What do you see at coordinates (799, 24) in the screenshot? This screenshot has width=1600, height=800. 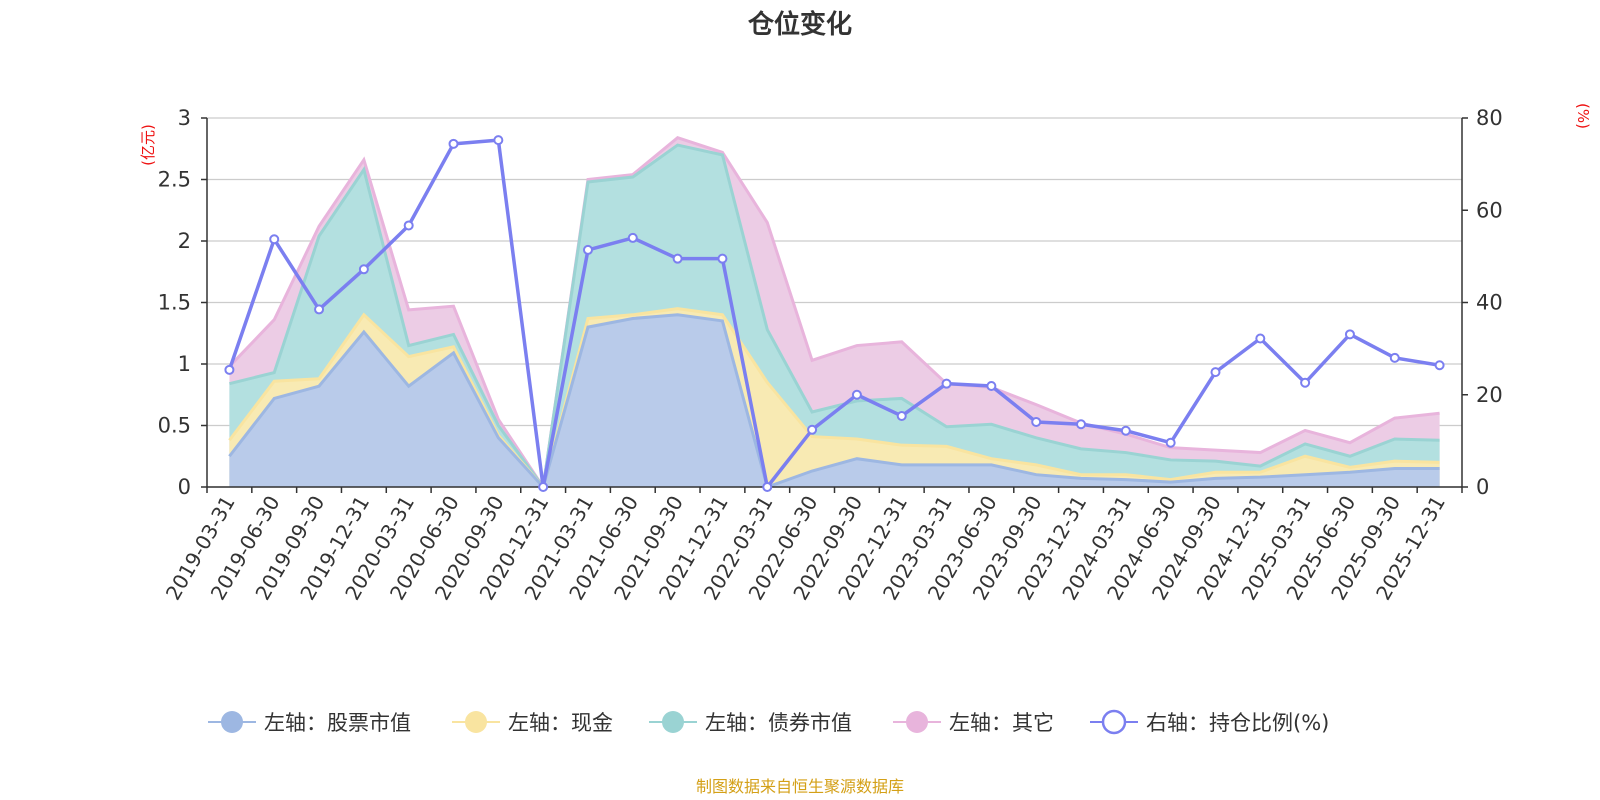 I see `chart-title: 仓位变化` at bounding box center [799, 24].